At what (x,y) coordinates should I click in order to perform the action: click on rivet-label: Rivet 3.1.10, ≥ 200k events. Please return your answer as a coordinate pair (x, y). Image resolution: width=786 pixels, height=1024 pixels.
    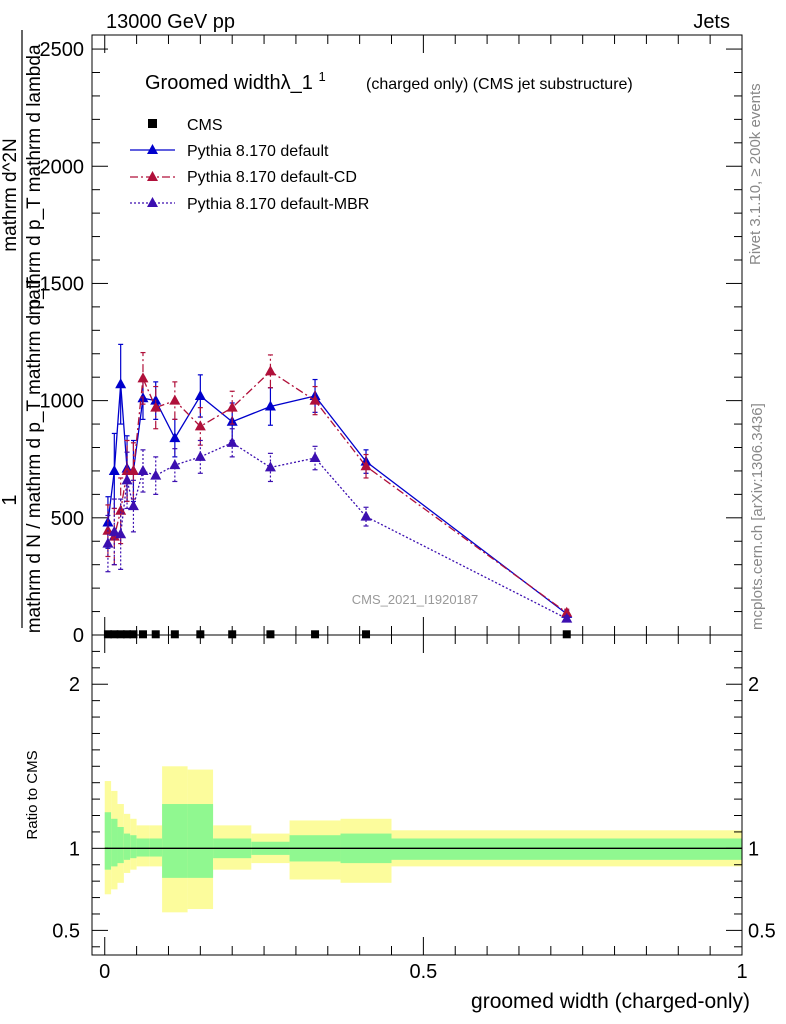
    Looking at the image, I should click on (755, 174).